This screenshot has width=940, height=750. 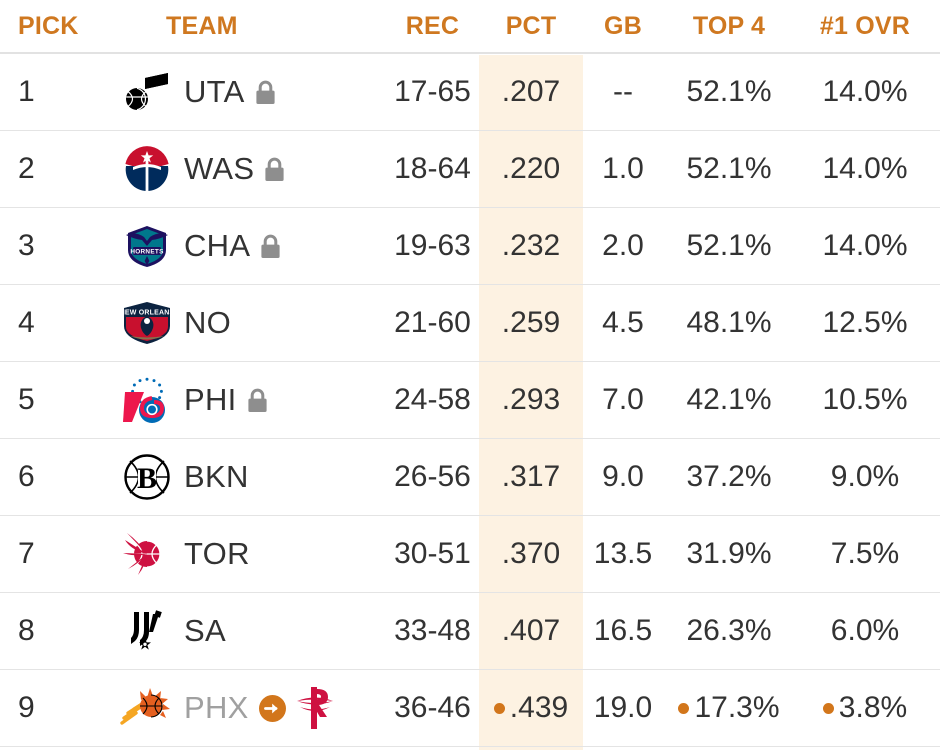 I want to click on team-cell: UTA, so click(x=241, y=92).